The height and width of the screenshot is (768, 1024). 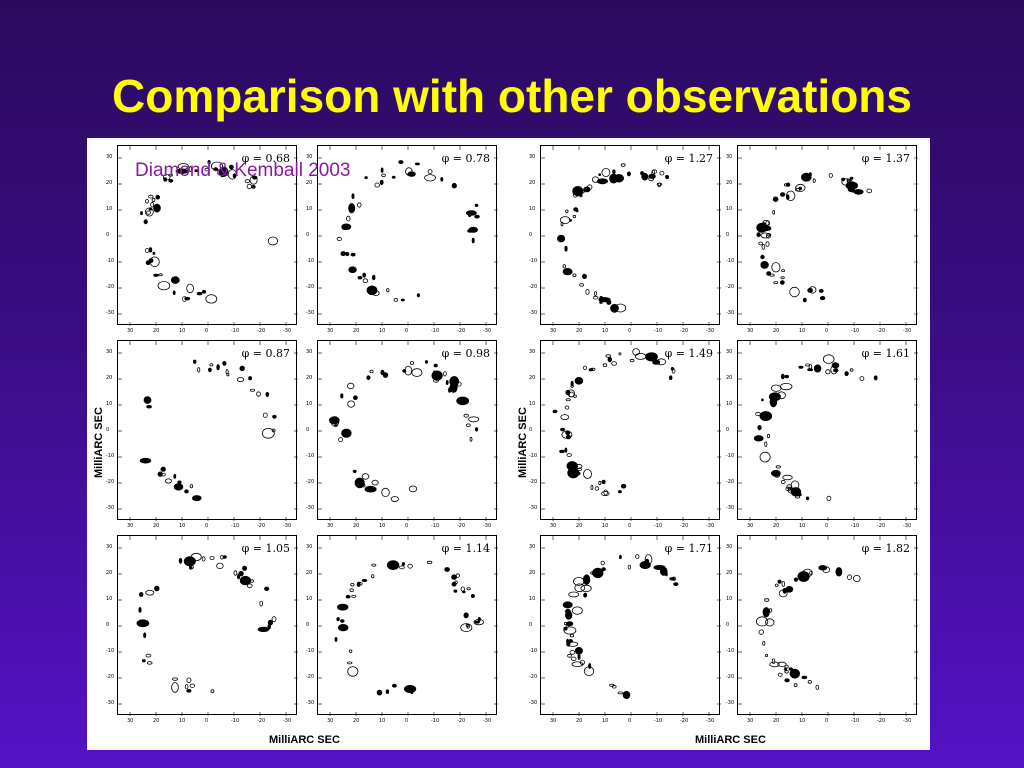 I want to click on y-tick-label: 20, so click(x=532, y=378).